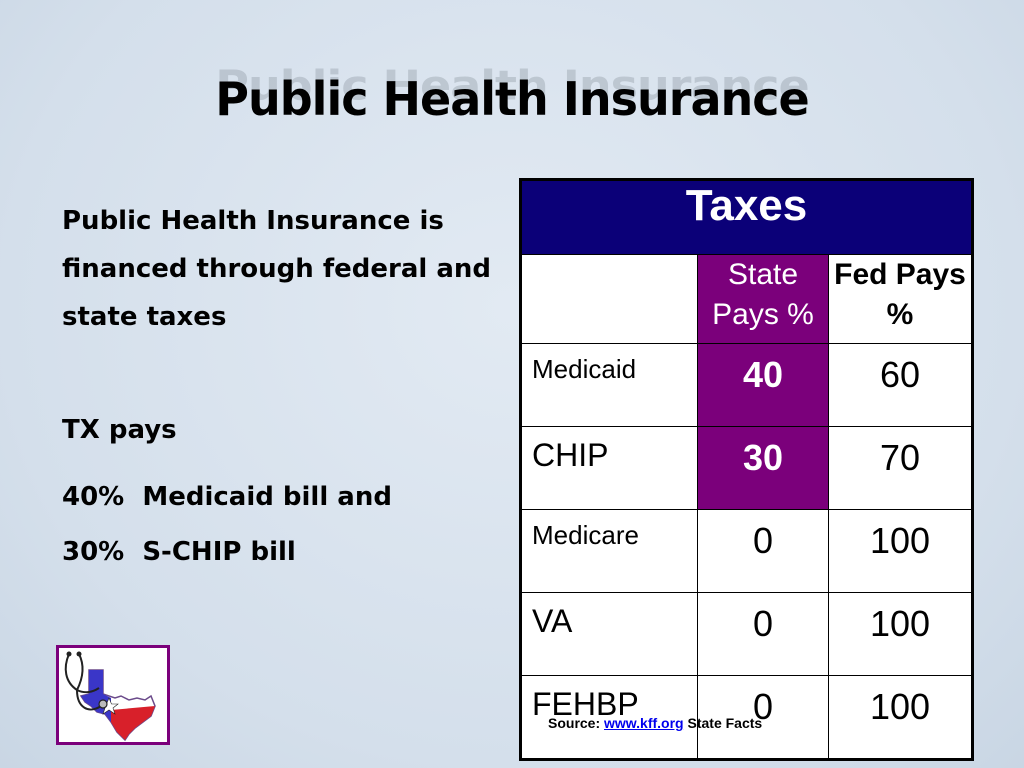 The image size is (1024, 768). I want to click on title-shadow: Public Health Insurance, so click(512, 85).